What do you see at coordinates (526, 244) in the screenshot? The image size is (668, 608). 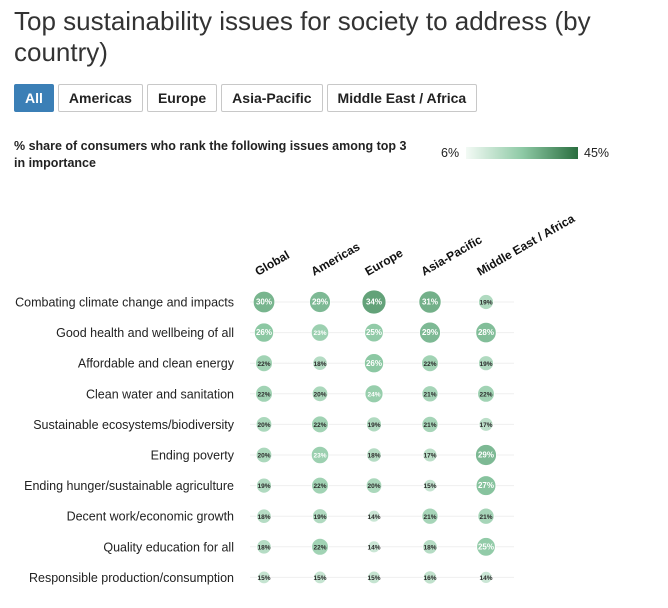 I see `column-header: Middle East / Africa` at bounding box center [526, 244].